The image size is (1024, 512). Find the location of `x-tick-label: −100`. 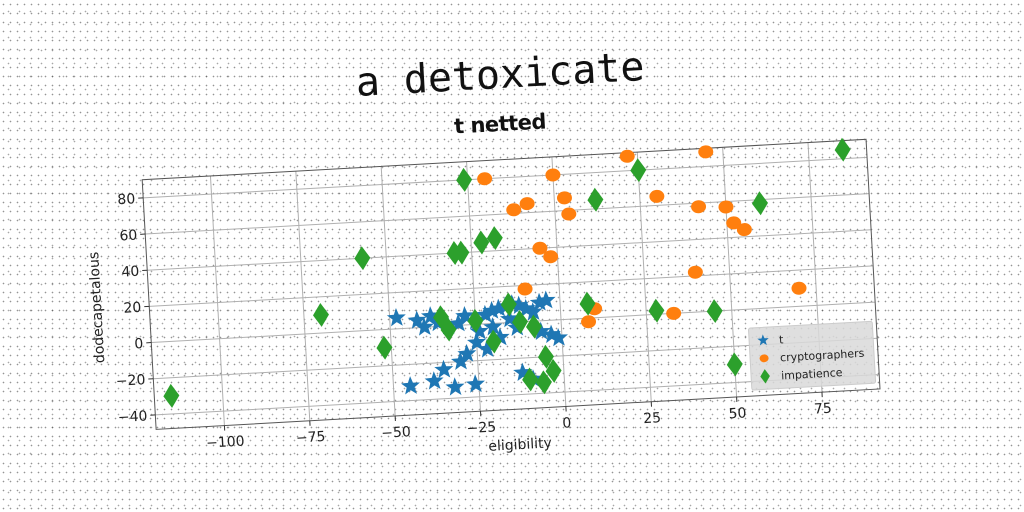

x-tick-label: −100 is located at coordinates (225, 442).